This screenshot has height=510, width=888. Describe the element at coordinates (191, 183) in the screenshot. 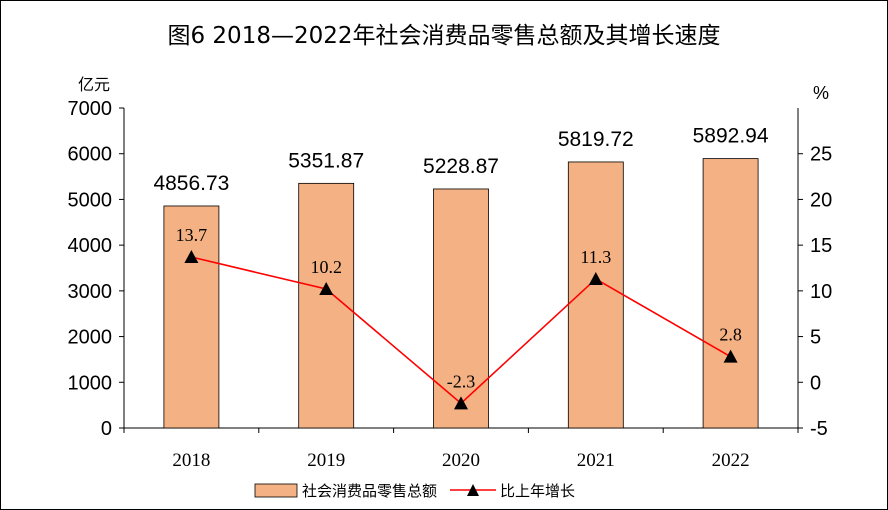

I see `bar-value-label: 4856.73` at that location.